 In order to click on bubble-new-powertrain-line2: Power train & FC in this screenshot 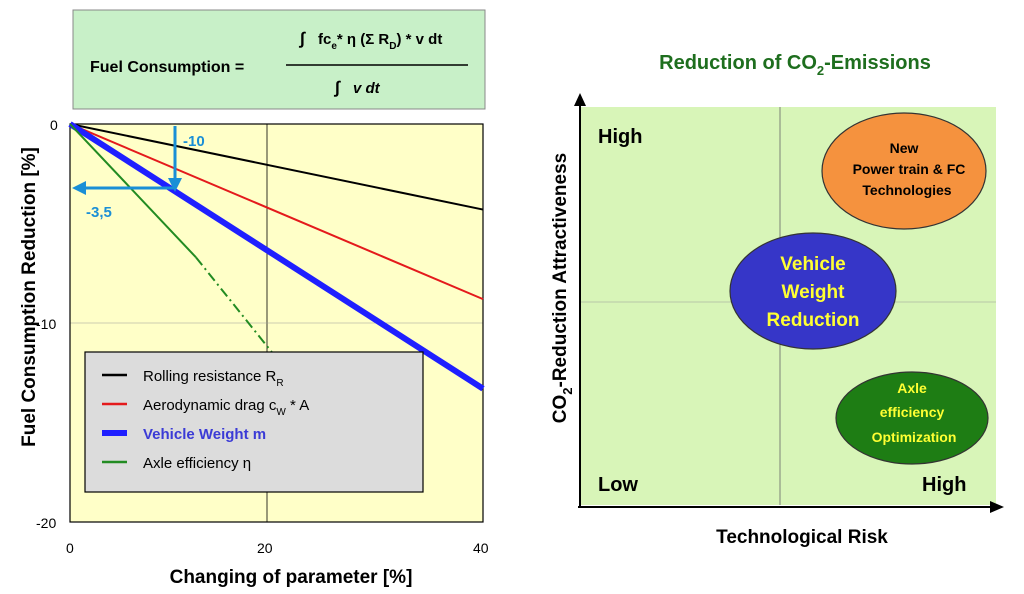, I will do `click(909, 169)`.